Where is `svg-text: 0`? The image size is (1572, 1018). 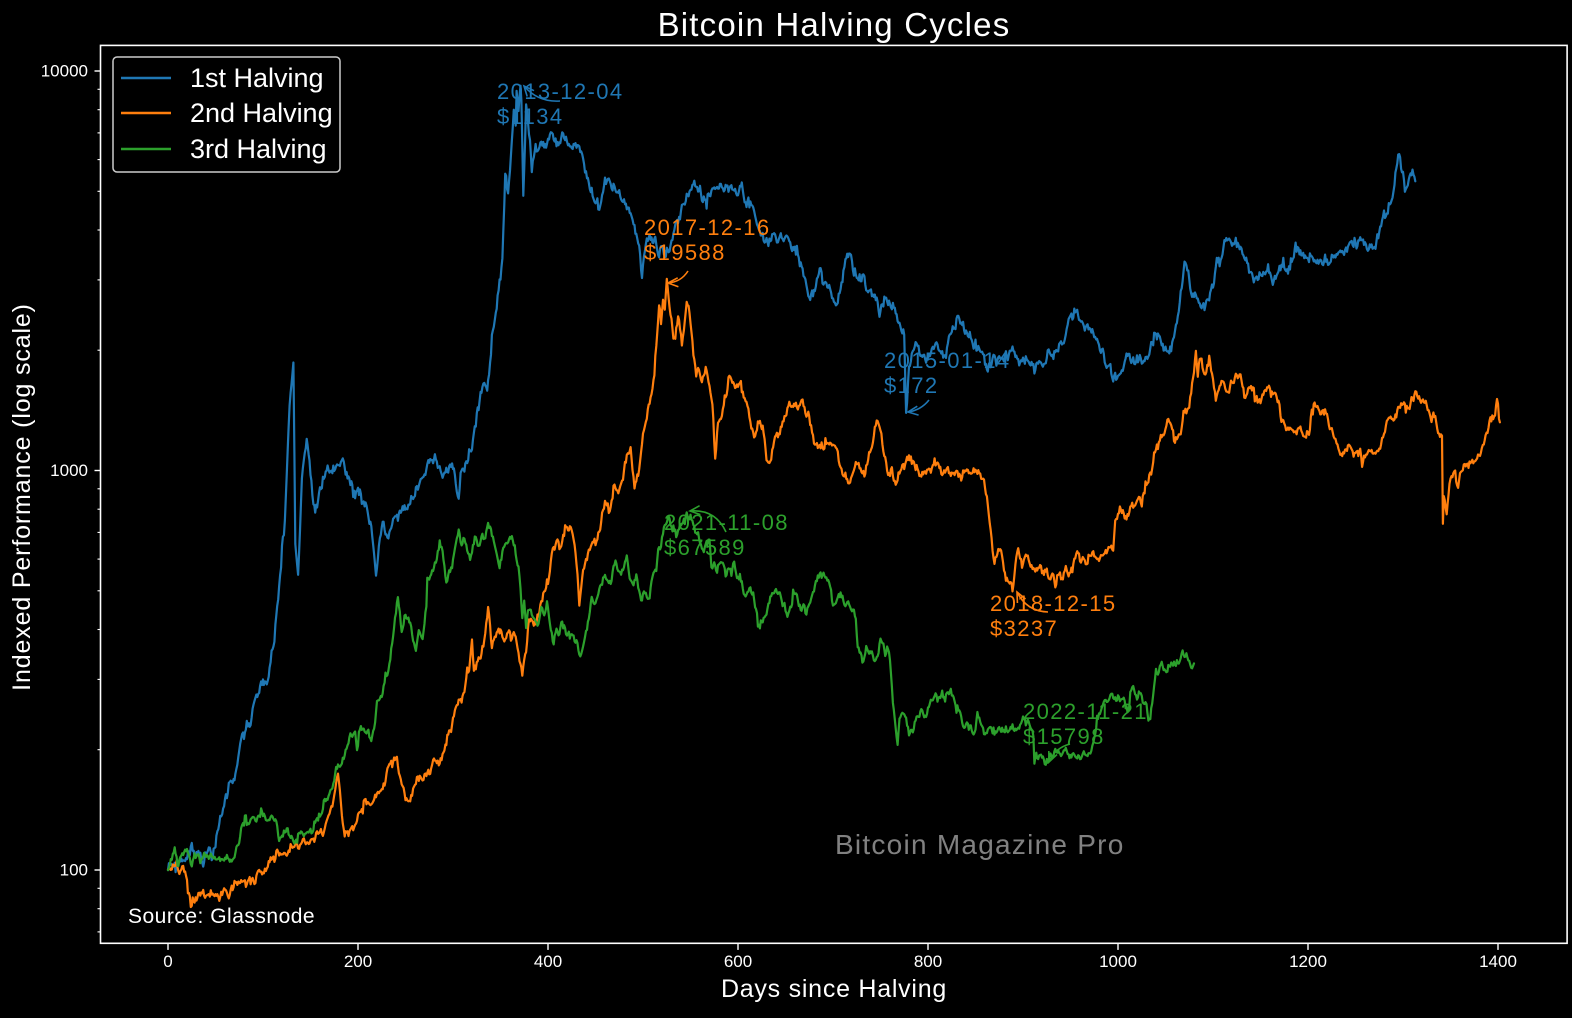
svg-text: 0 is located at coordinates (167, 961).